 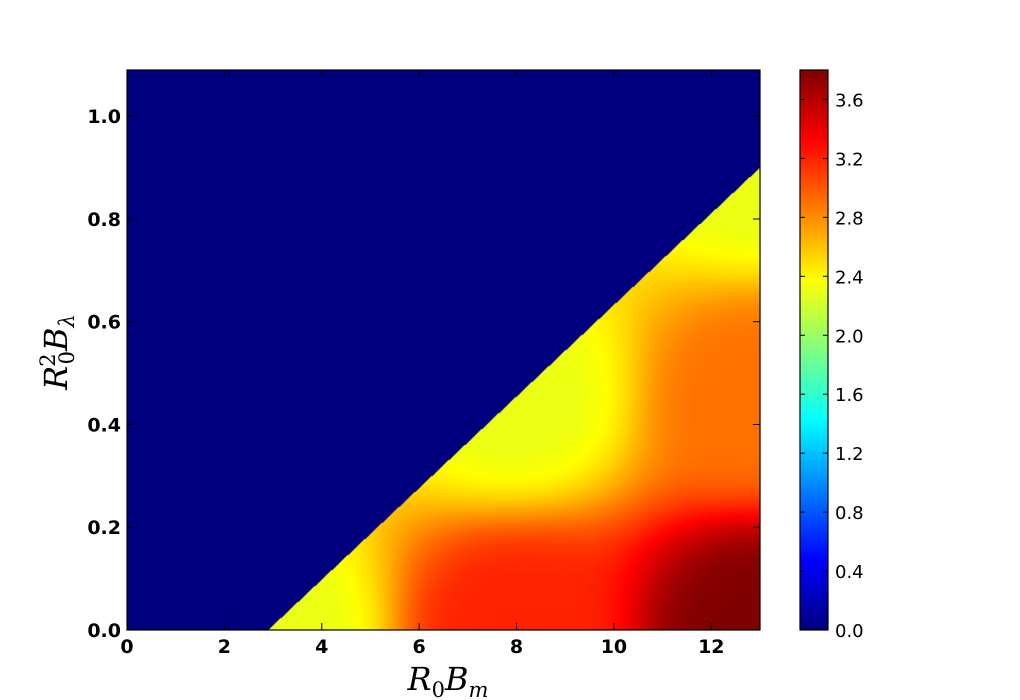 I want to click on colorbar-tick-label: 2.8, so click(x=849, y=218).